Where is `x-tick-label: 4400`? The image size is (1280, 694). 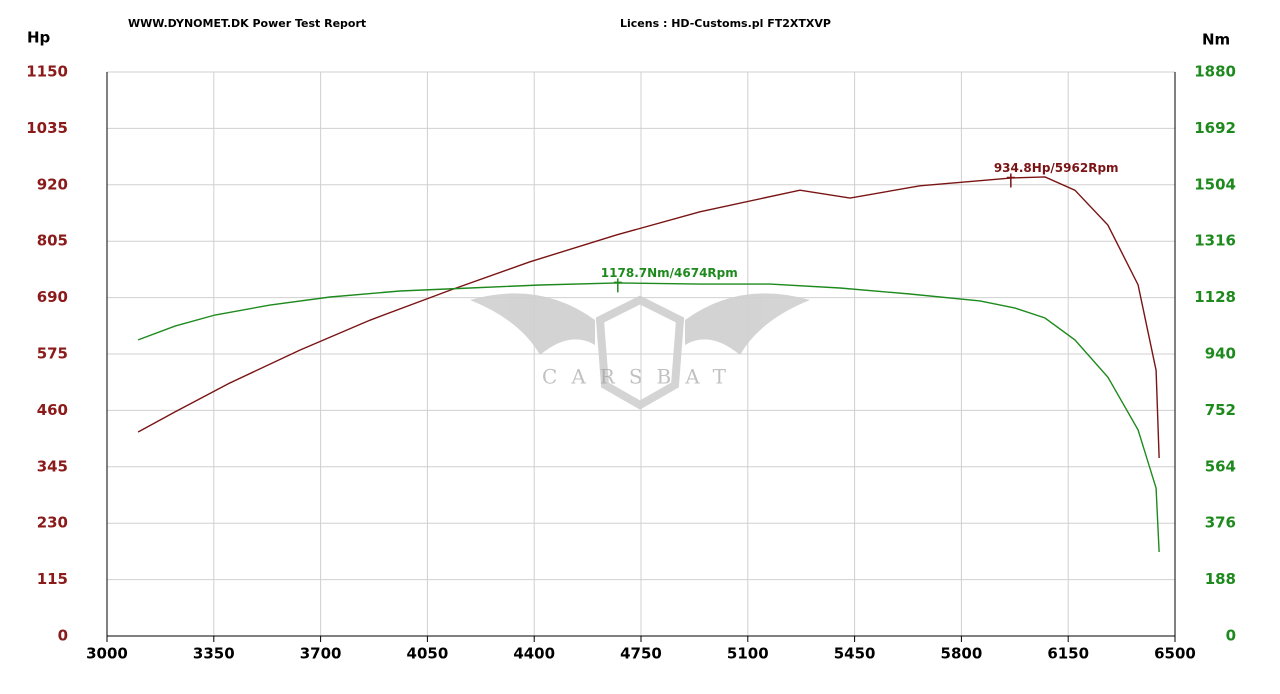 x-tick-label: 4400 is located at coordinates (534, 654).